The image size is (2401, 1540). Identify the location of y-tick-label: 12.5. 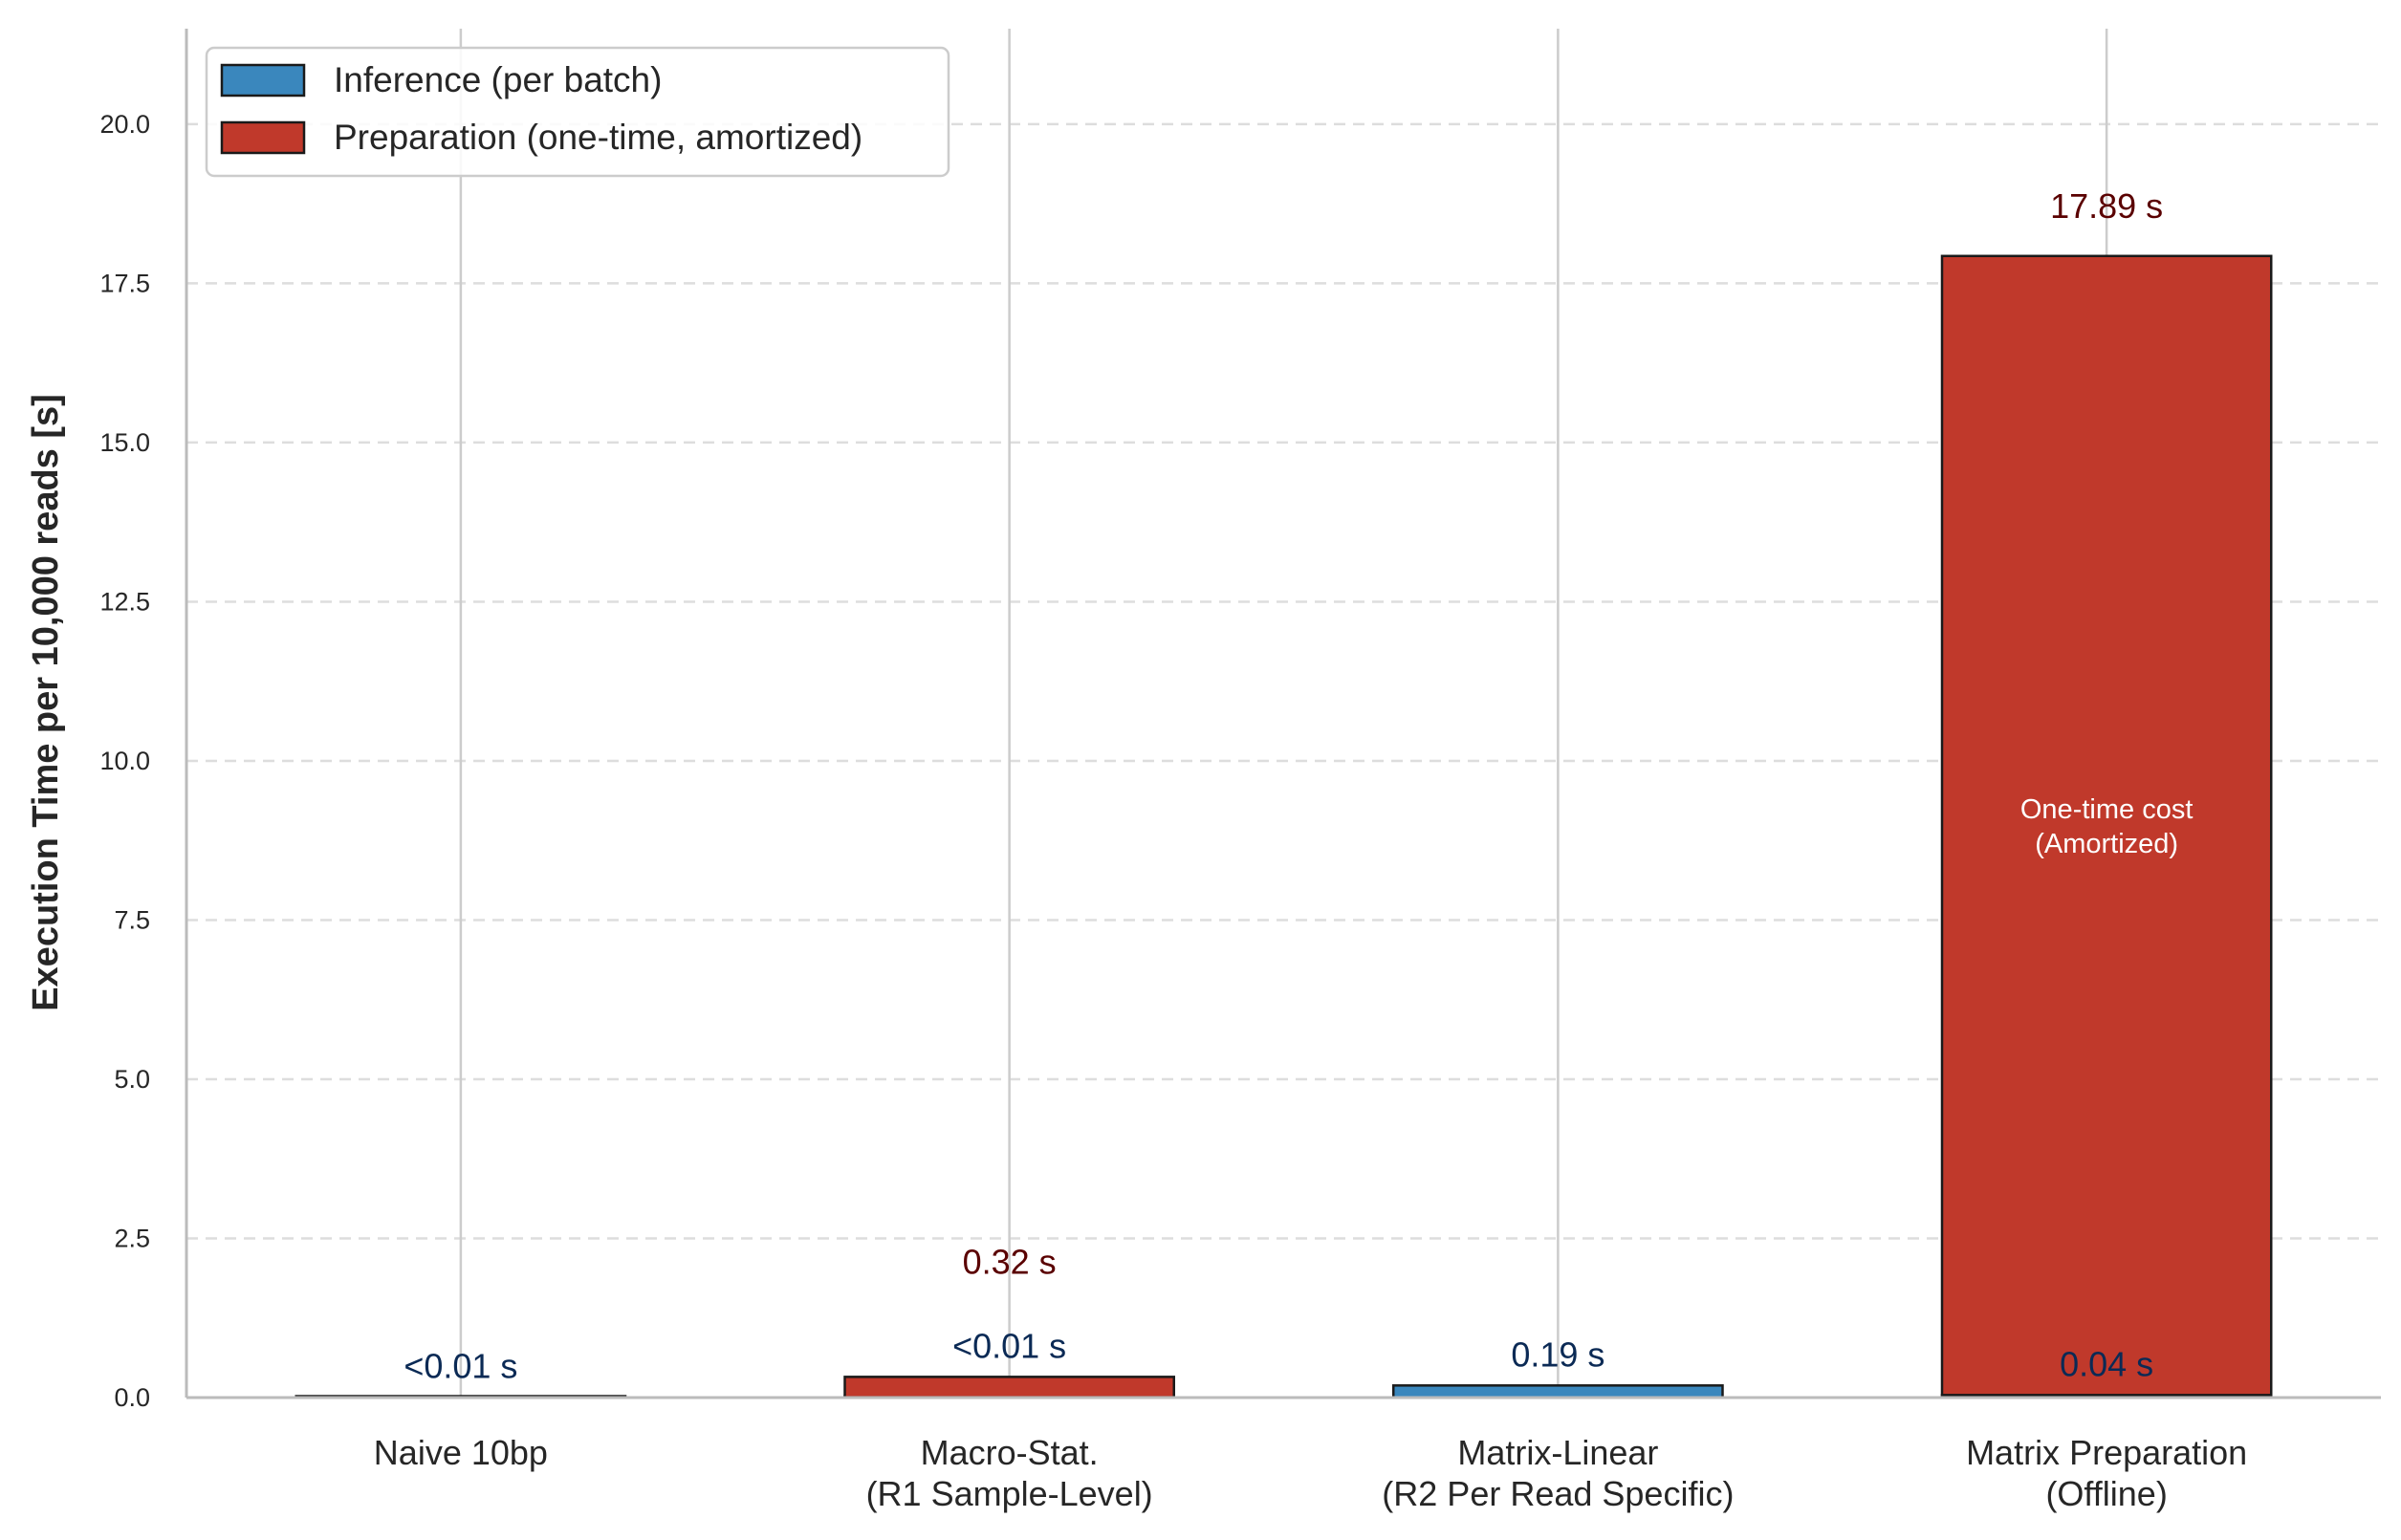
(124, 602).